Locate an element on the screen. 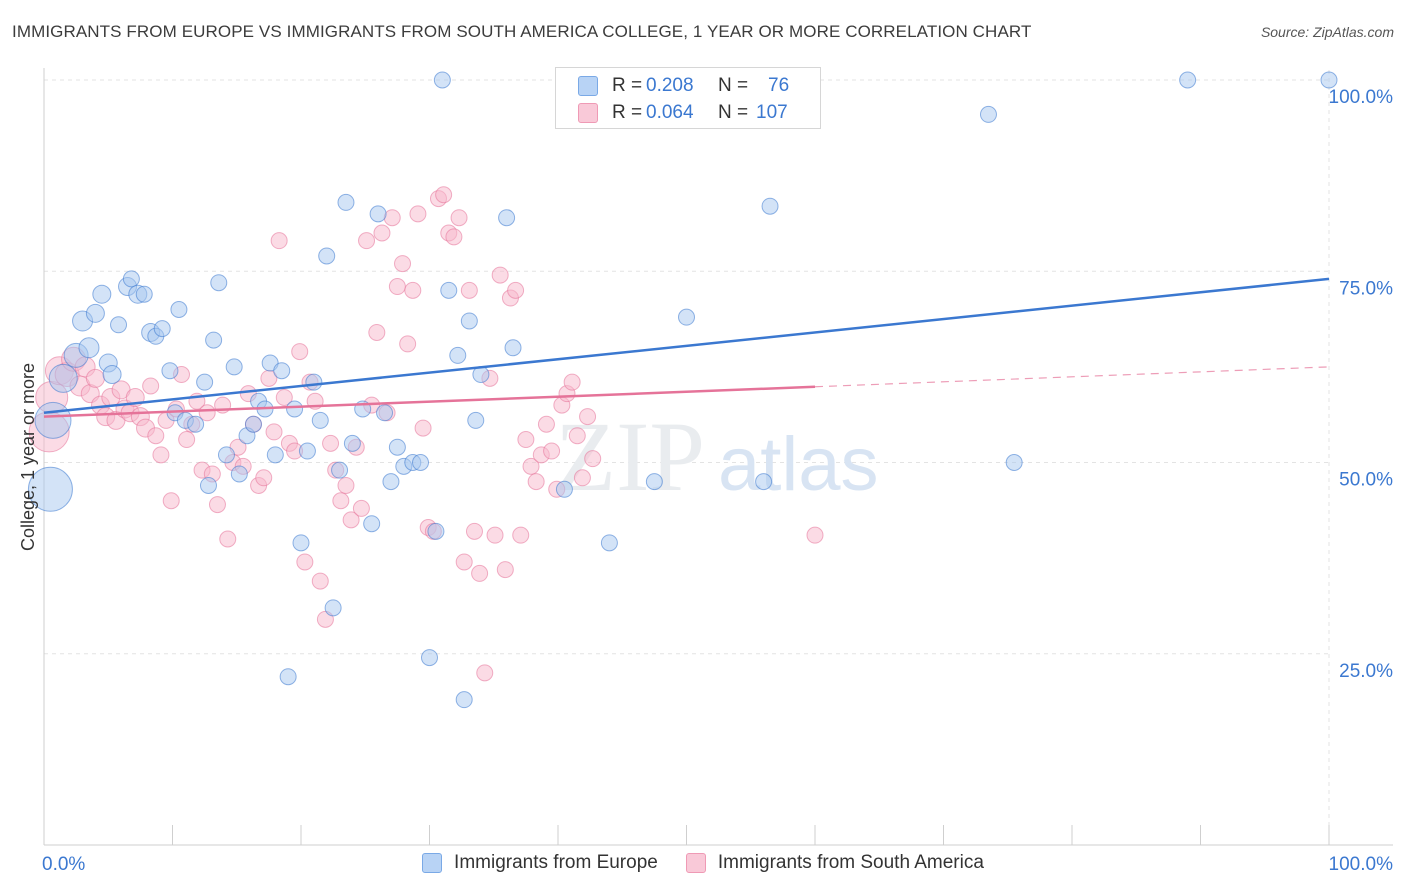 This screenshot has width=1406, height=892. legend-item-south-america: Immigrants from South America is located at coordinates (834, 863).